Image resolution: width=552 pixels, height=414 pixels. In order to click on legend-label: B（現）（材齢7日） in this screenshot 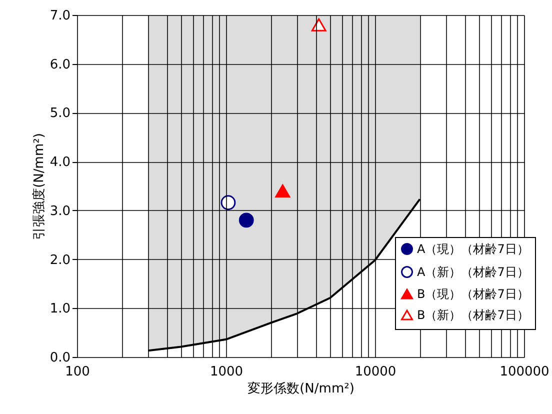, I will do `click(473, 294)`.